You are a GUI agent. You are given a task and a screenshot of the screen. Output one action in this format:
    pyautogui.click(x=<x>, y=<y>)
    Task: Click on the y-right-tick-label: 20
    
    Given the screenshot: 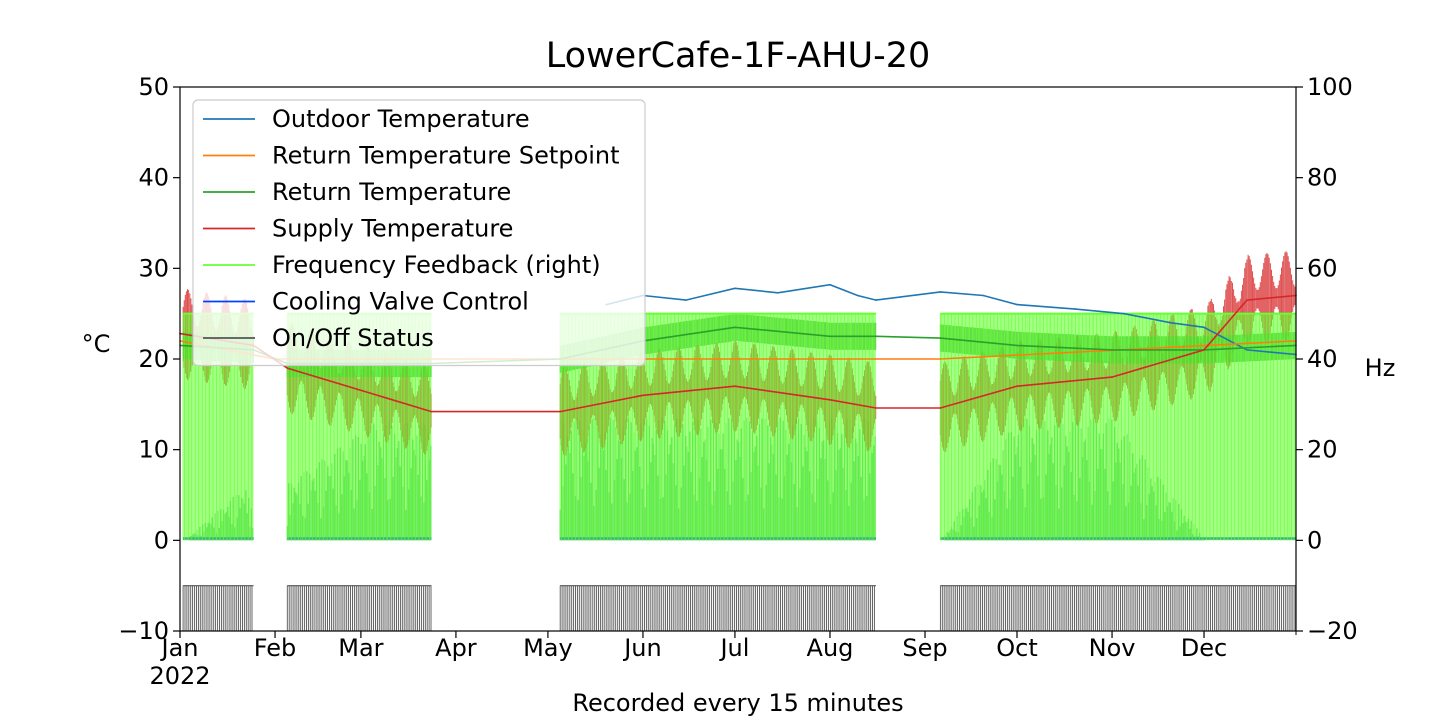 What is the action you would take?
    pyautogui.click(x=1322, y=450)
    